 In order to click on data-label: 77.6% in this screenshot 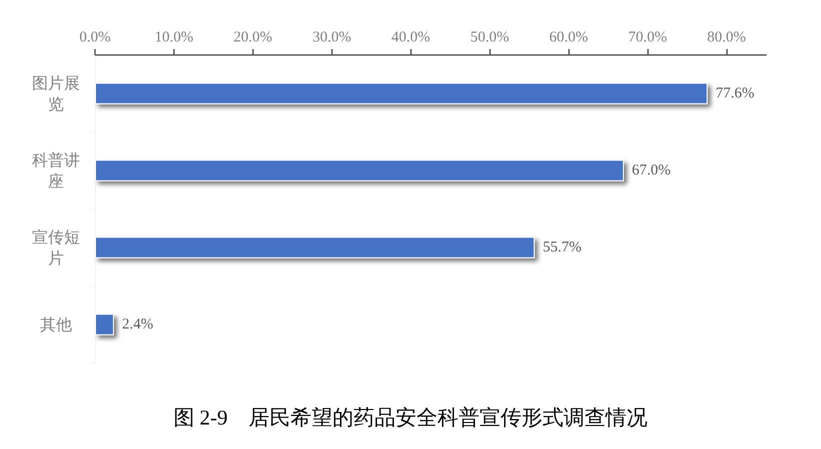, I will do `click(735, 94)`.